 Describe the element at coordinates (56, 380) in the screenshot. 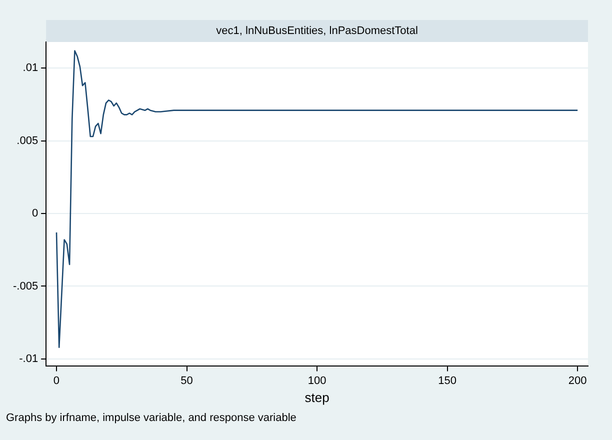

I see `x-tick-label: 0` at that location.